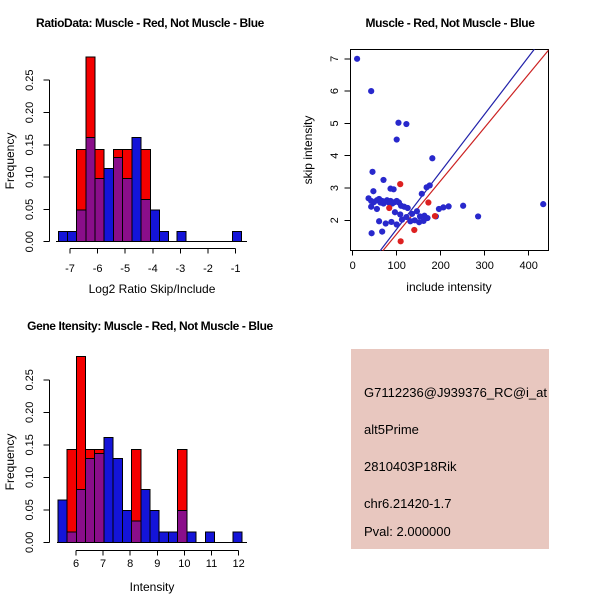  I want to click on locus-text: chr6.21420-1.7, so click(407, 503).